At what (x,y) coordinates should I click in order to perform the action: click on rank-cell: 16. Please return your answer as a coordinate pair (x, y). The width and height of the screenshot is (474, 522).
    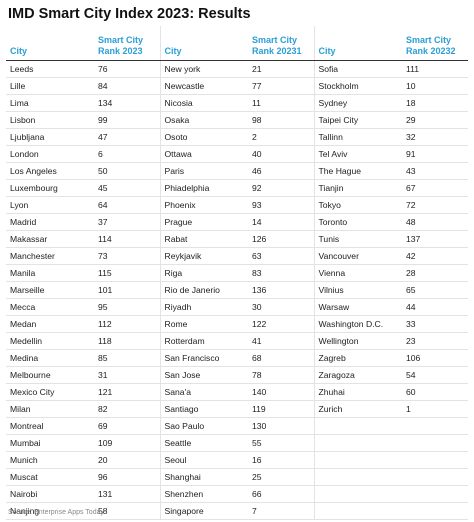
    Looking at the image, I should click on (281, 460).